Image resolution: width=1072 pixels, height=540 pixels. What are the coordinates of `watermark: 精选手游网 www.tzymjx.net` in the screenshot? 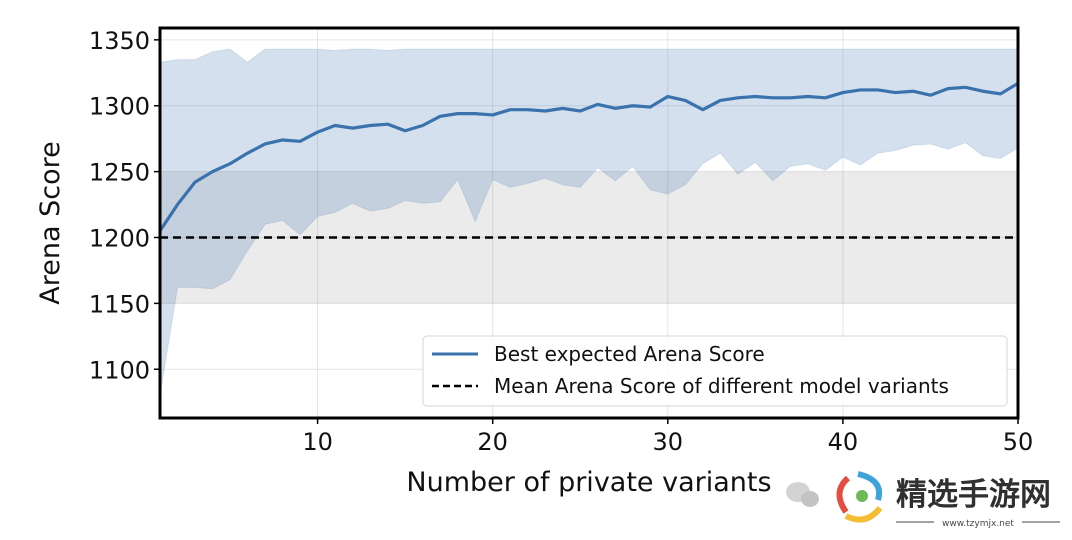 It's located at (923, 501).